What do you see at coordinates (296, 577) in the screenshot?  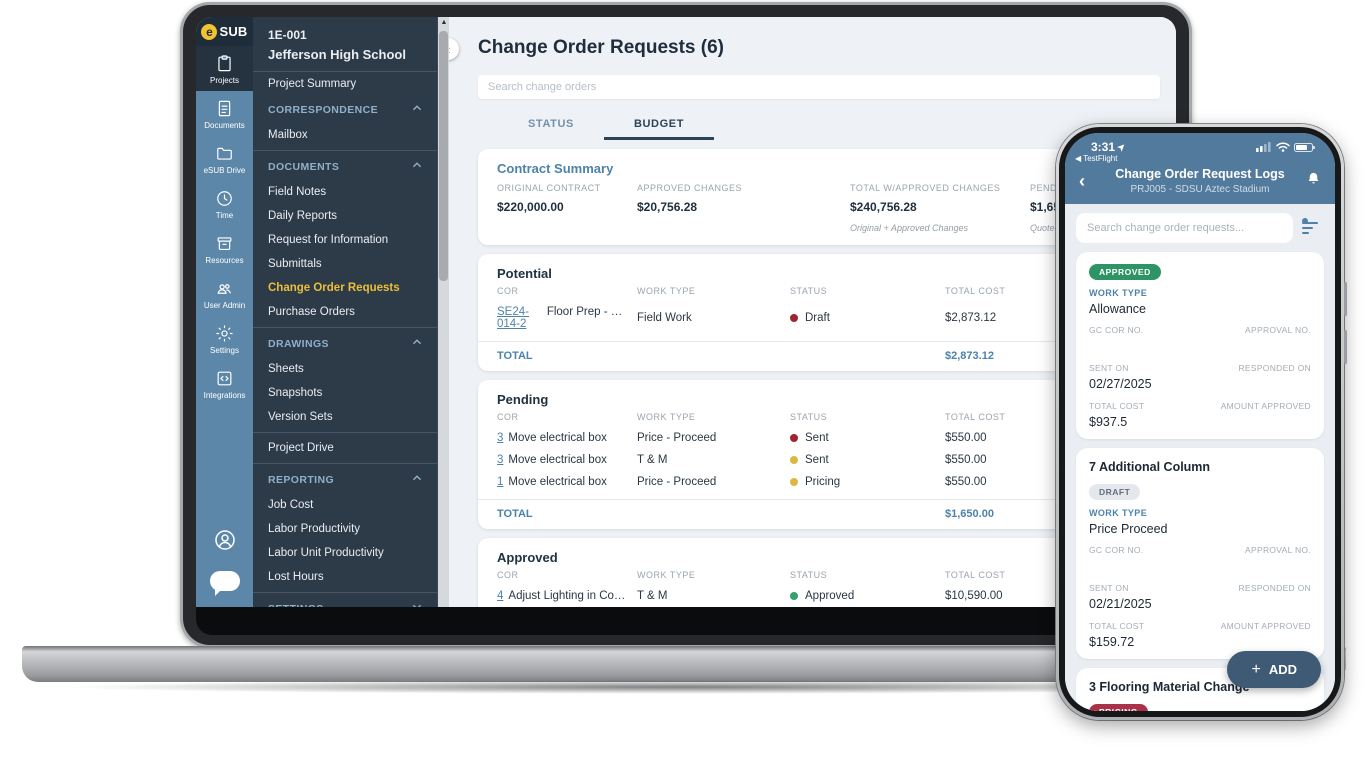 I see `nav-item-lost-hours: Lost Hours` at bounding box center [296, 577].